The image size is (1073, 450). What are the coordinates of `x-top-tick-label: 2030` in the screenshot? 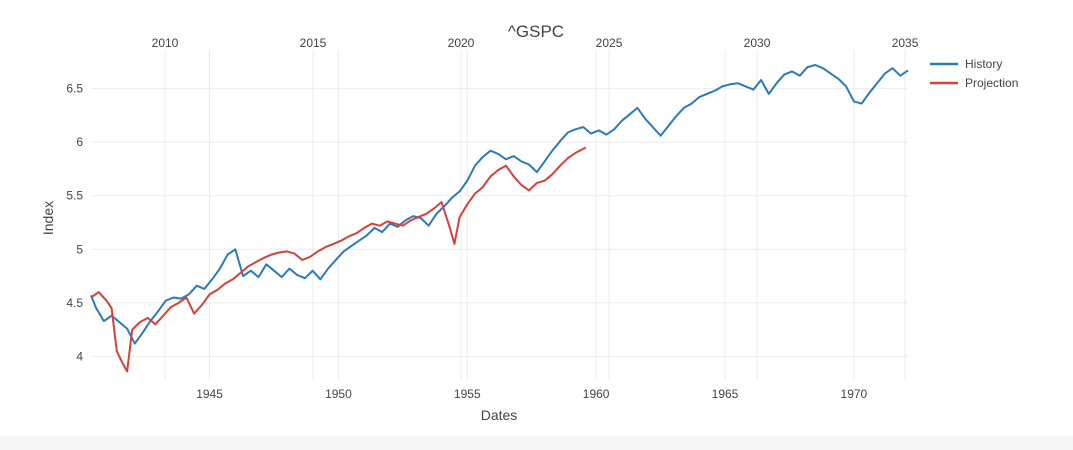 It's located at (757, 43).